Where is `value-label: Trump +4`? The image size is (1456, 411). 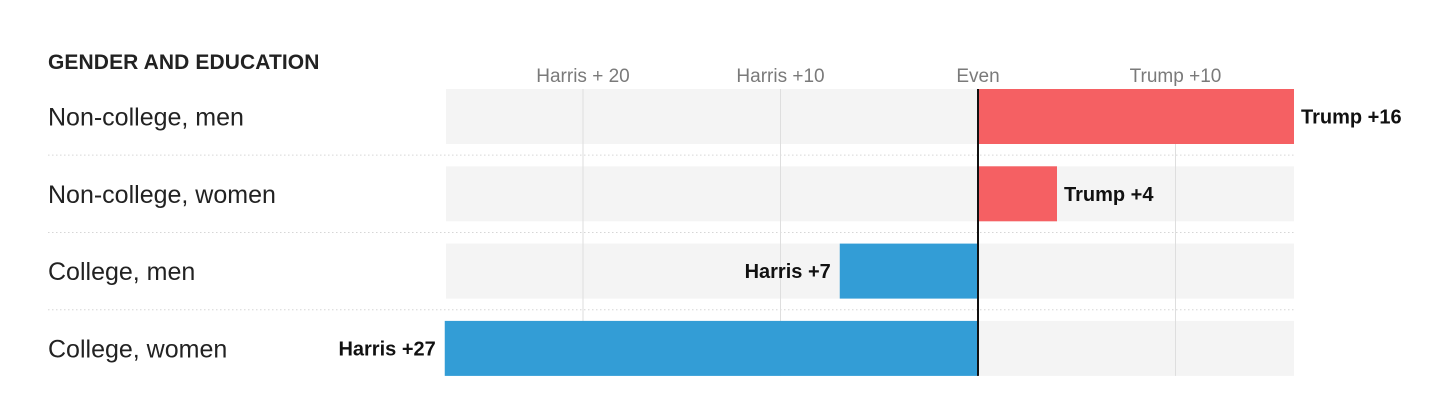 value-label: Trump +4 is located at coordinates (1109, 195).